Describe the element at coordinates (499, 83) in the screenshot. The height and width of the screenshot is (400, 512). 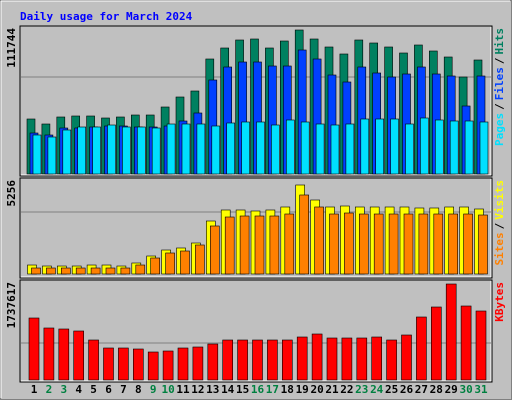
I see `legend-entry: Files` at that location.